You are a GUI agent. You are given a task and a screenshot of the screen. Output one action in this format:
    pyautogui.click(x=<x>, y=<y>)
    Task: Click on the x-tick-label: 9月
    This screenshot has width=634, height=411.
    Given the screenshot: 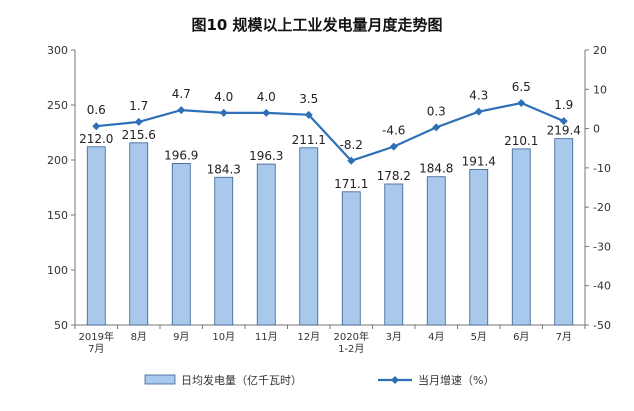 What is the action you would take?
    pyautogui.click(x=181, y=337)
    